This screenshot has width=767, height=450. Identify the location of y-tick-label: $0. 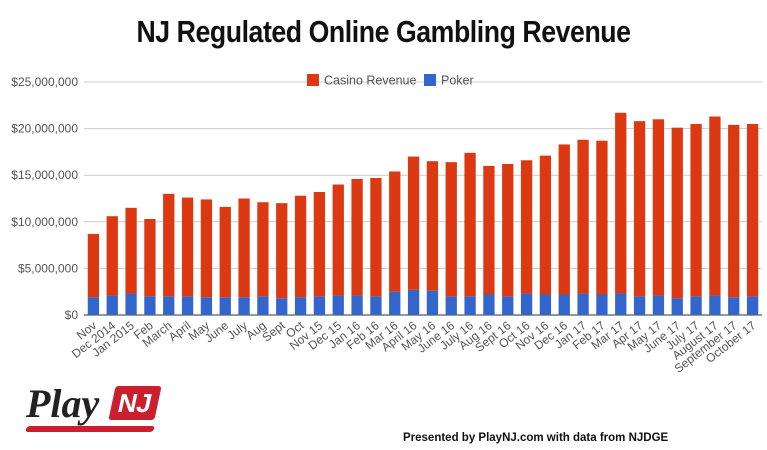
(72, 315).